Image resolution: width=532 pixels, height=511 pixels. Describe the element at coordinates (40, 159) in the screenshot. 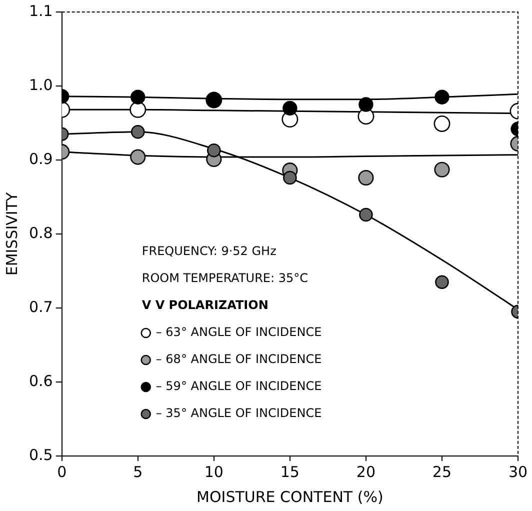

I see `y-tick-label: 0.9` at that location.